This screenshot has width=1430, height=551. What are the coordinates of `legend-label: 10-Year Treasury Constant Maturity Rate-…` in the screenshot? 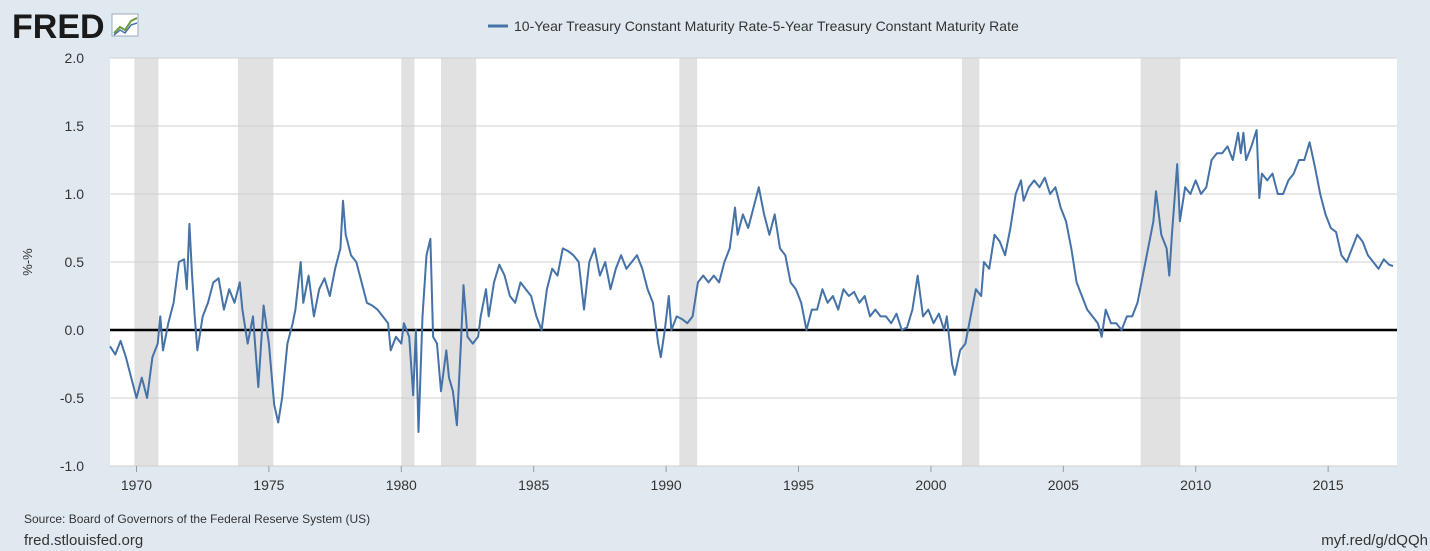 It's located at (766, 26).